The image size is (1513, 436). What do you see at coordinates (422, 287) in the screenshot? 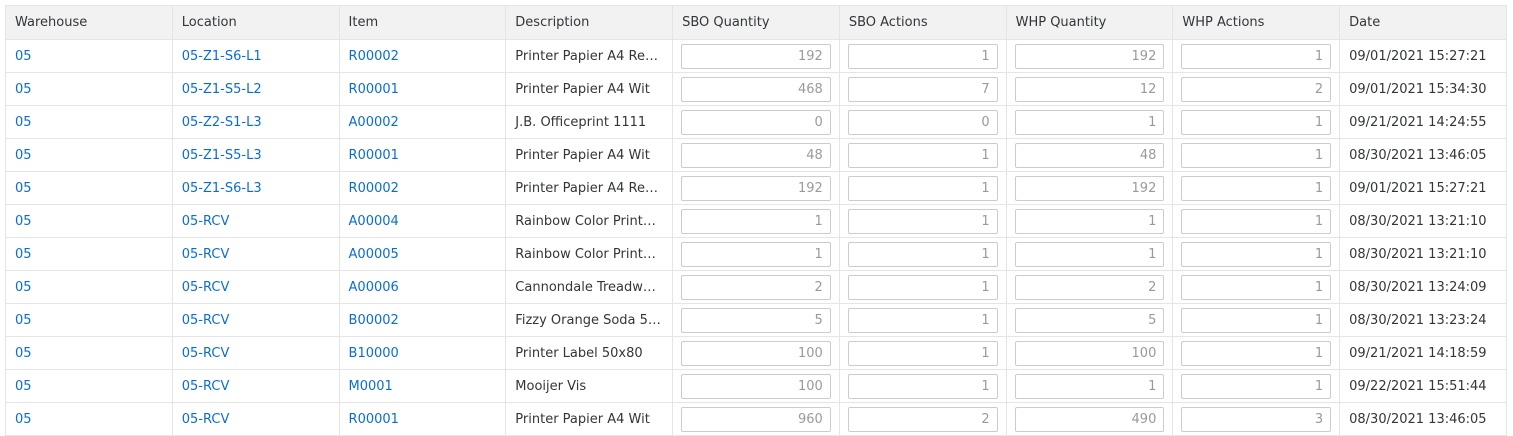
I see `item-link: A00006` at bounding box center [422, 287].